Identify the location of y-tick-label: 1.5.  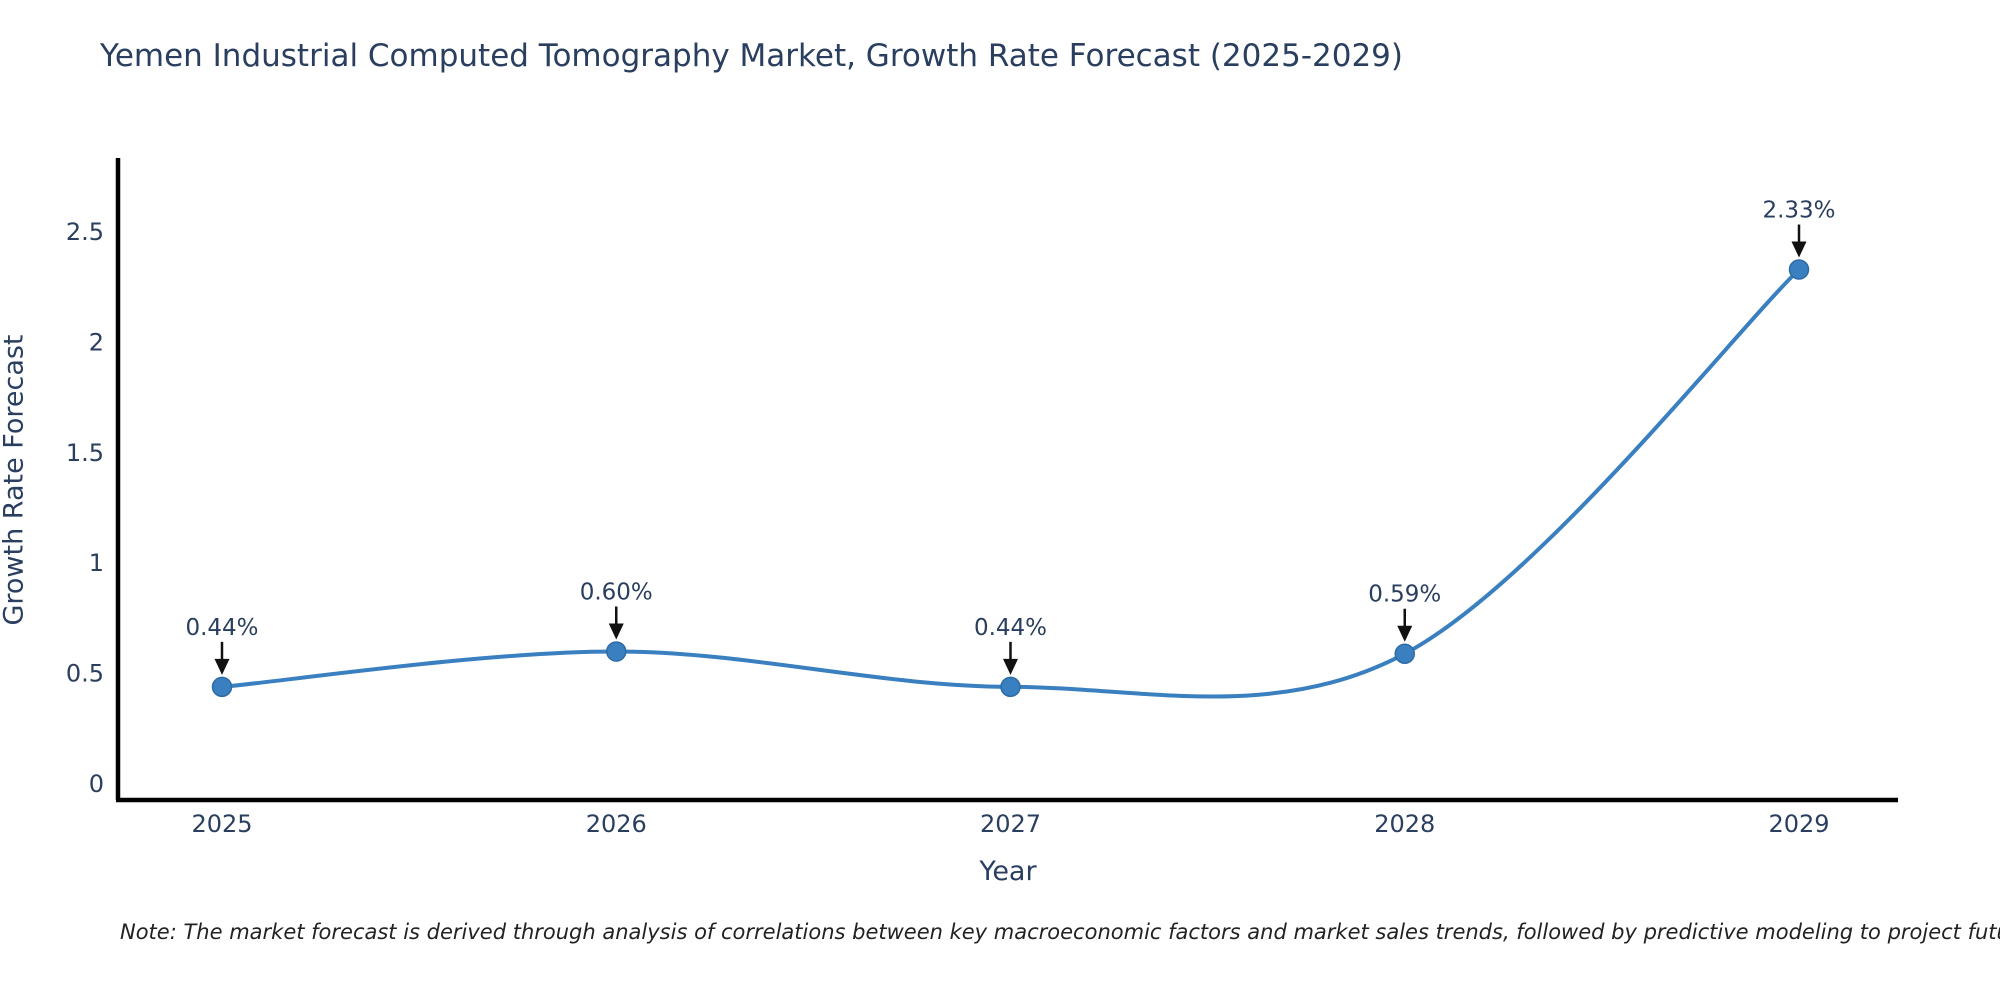
(85, 453).